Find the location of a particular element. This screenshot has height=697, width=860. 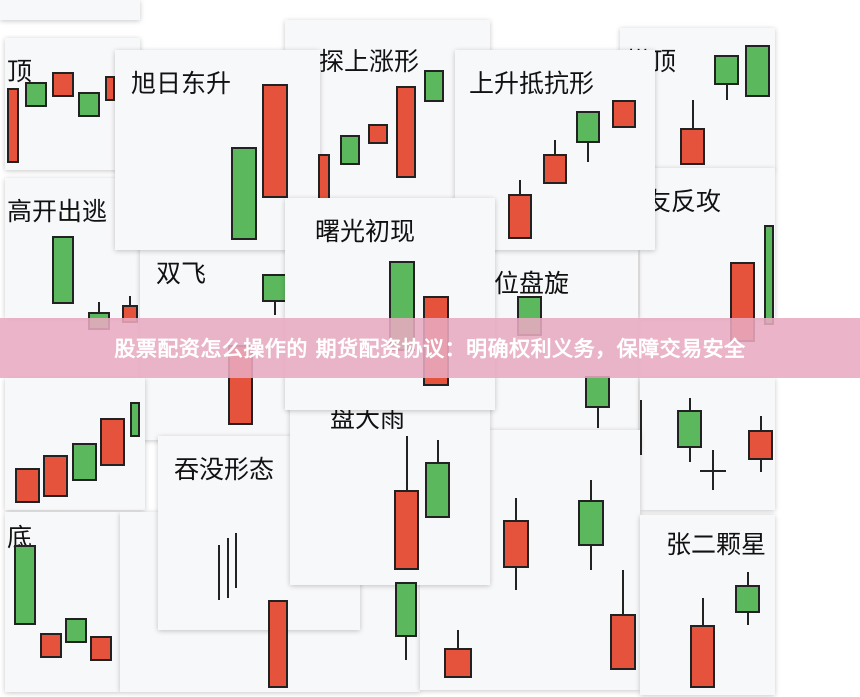

title-banner: 股票配资怎么操作的 期货配资协议：明确权利义务，保障交易安全 is located at coordinates (430, 348).